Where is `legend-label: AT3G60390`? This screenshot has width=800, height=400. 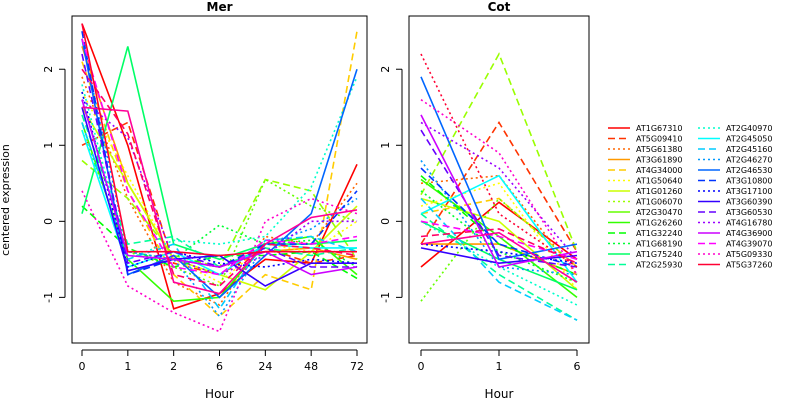 legend-label: AT3G60390 is located at coordinates (749, 202).